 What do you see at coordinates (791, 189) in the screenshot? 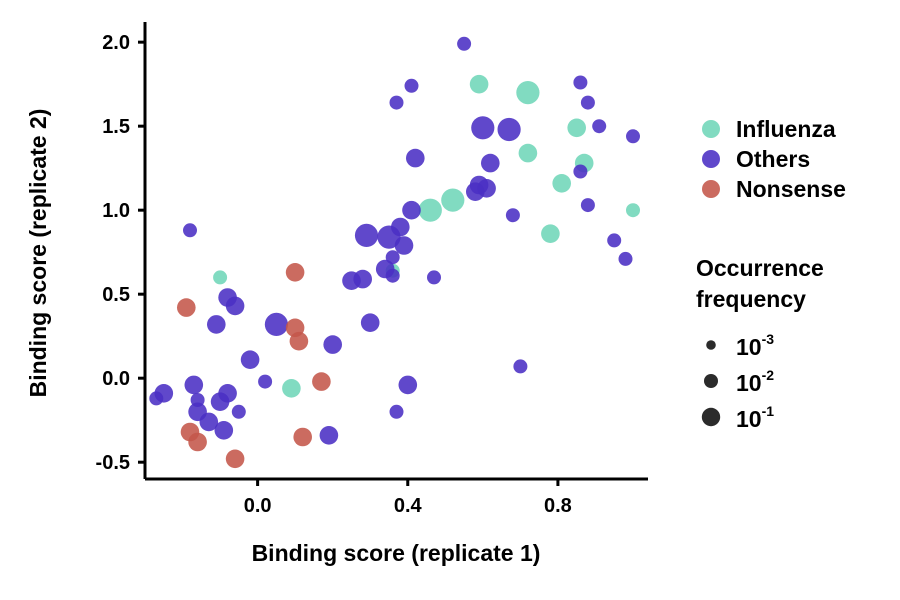
I see `legend-label-nonsense: Nonsense` at bounding box center [791, 189].